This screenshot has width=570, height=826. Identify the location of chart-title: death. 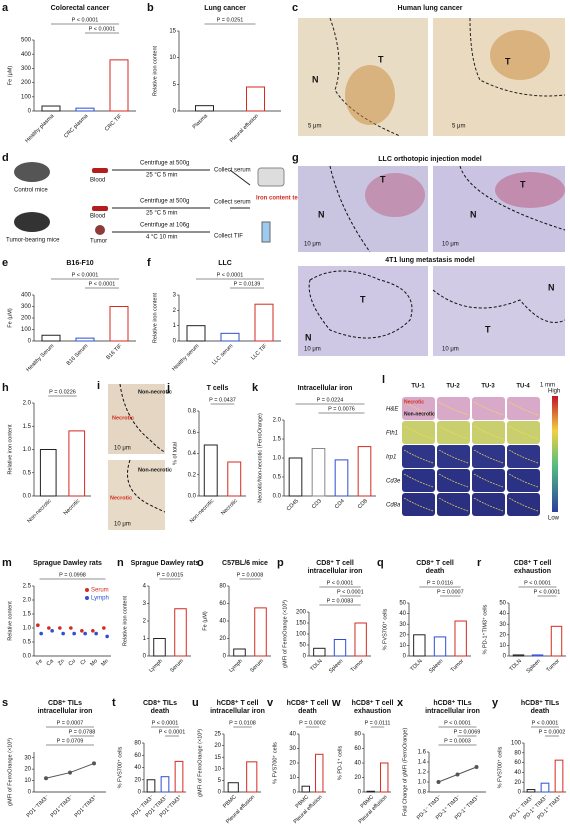
(307, 711).